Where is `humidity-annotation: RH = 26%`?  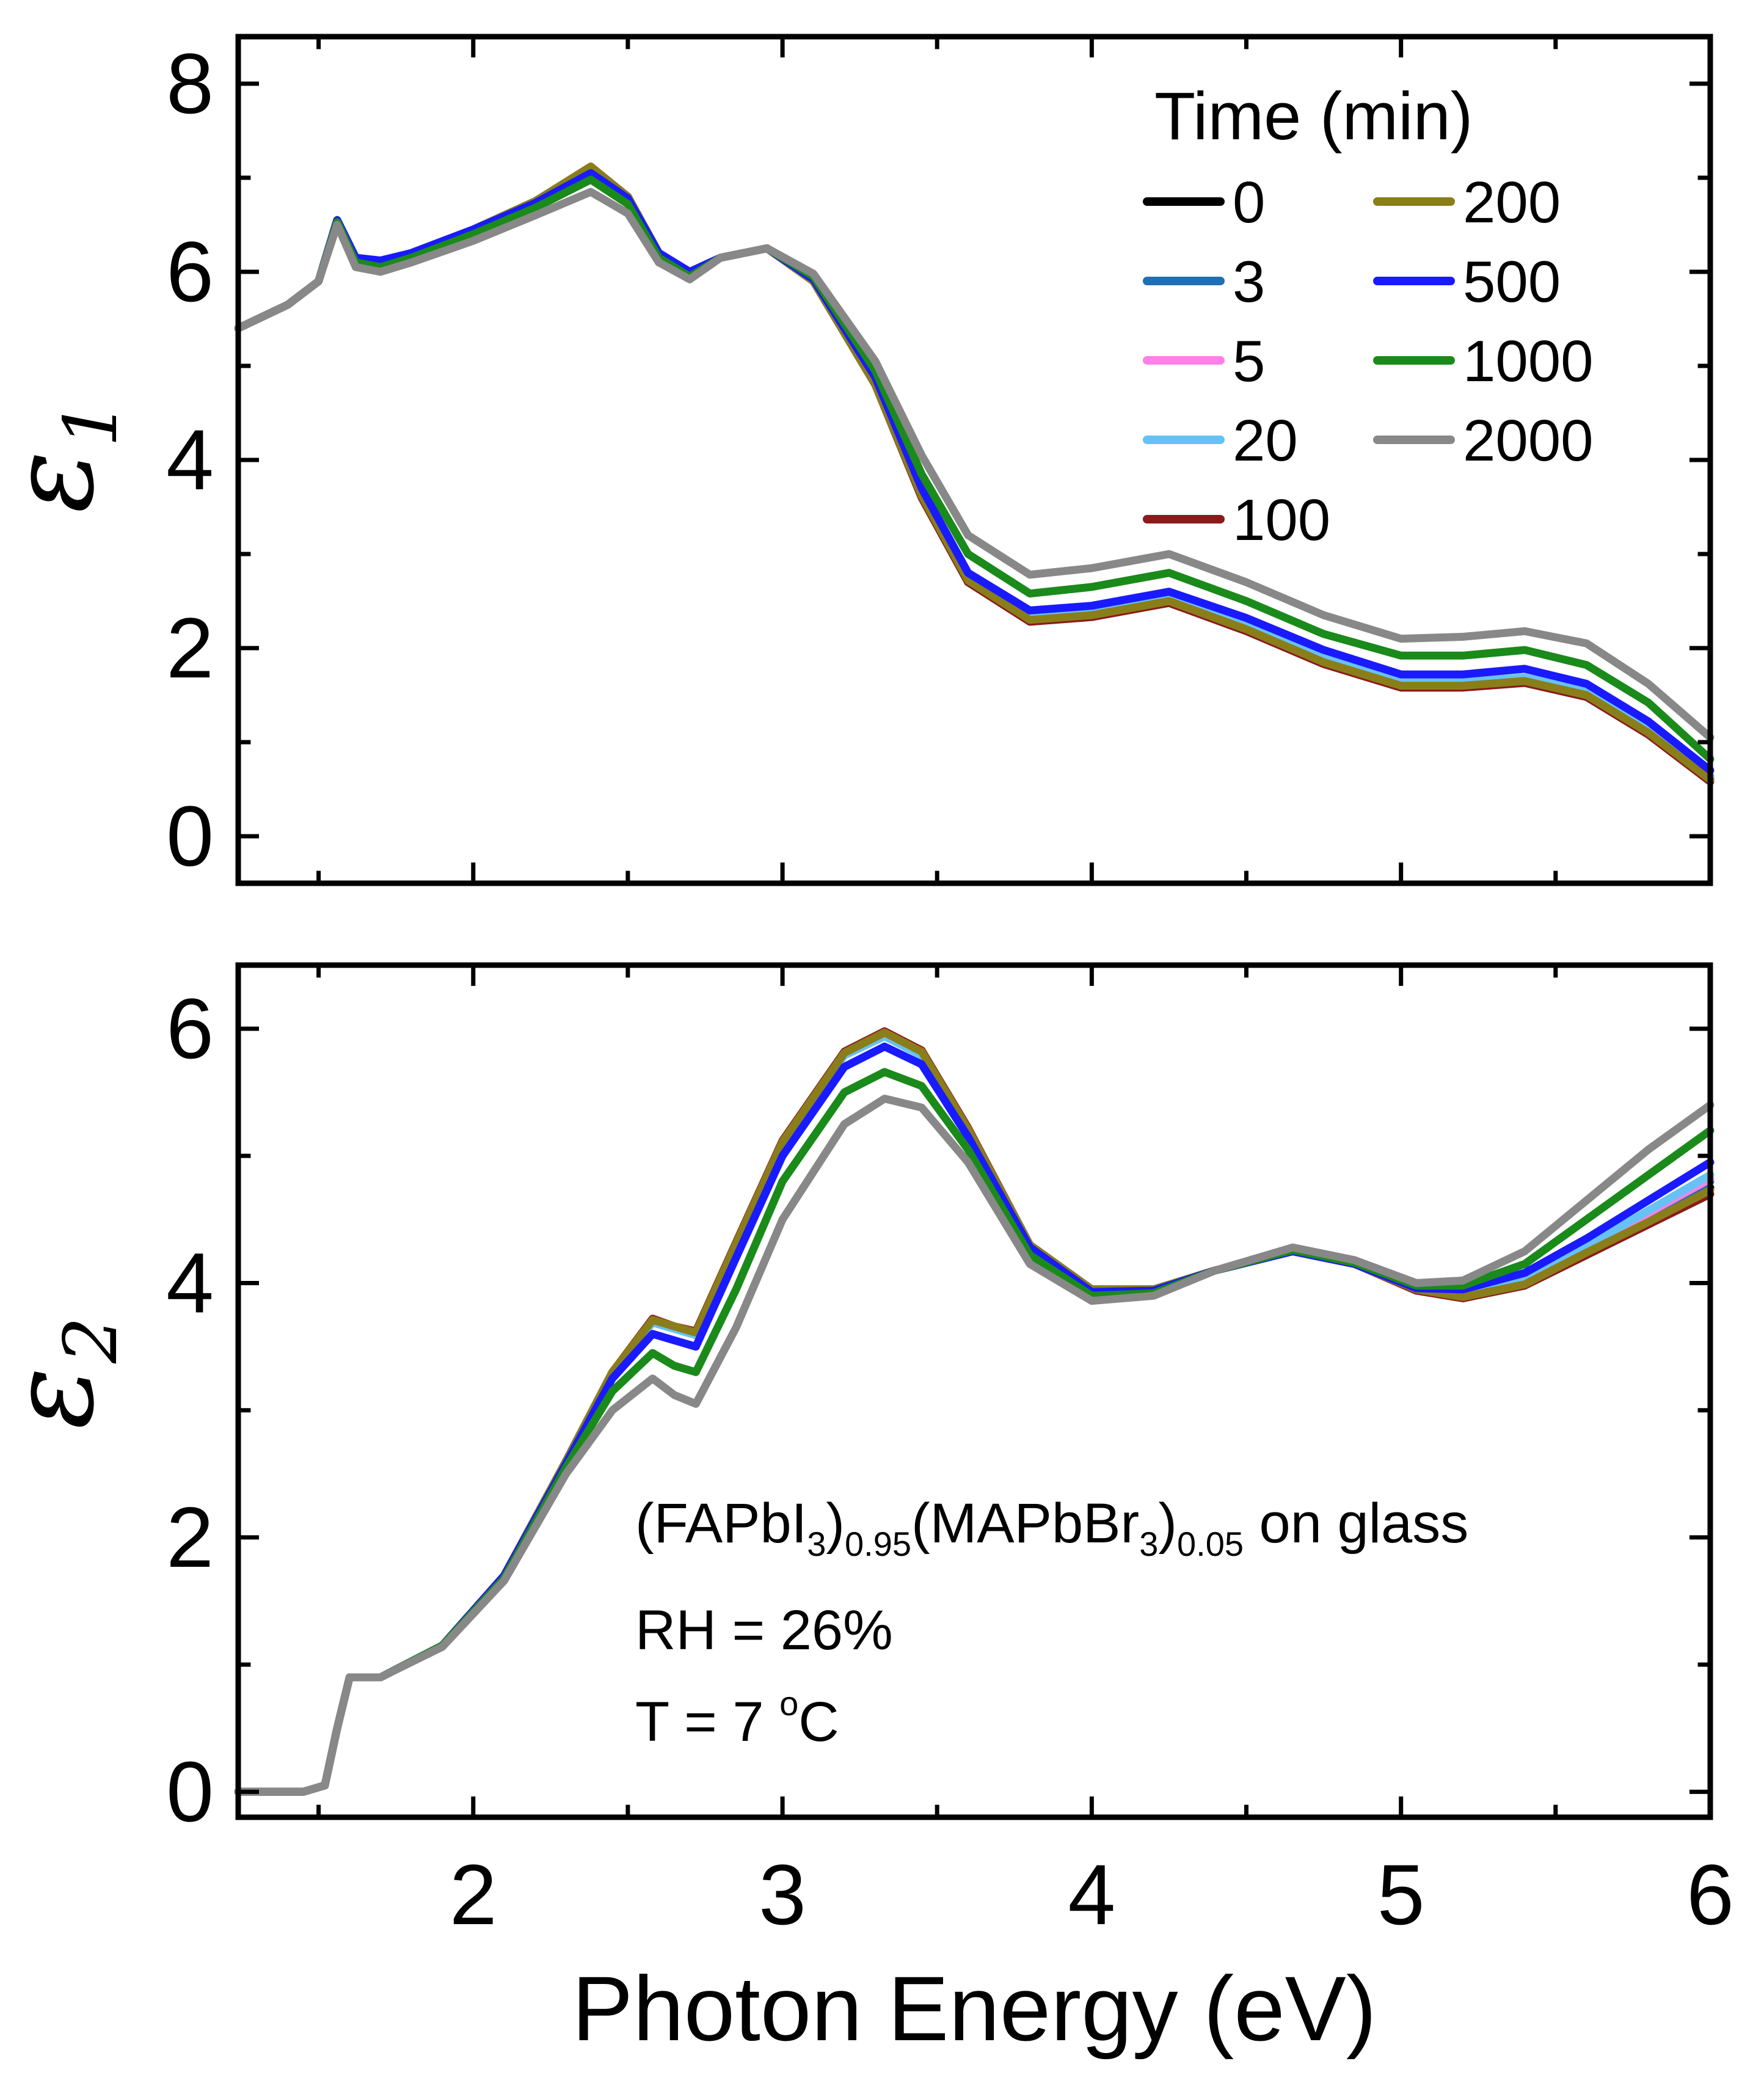 humidity-annotation: RH = 26% is located at coordinates (764, 1630).